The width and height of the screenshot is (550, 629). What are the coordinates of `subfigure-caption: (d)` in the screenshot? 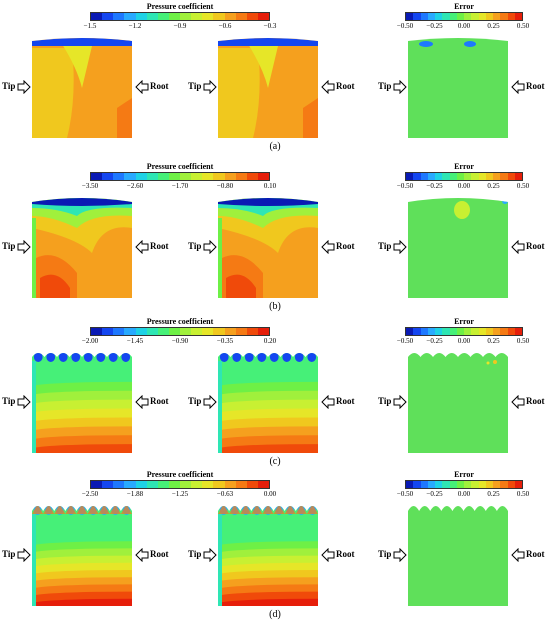 It's located at (275, 614).